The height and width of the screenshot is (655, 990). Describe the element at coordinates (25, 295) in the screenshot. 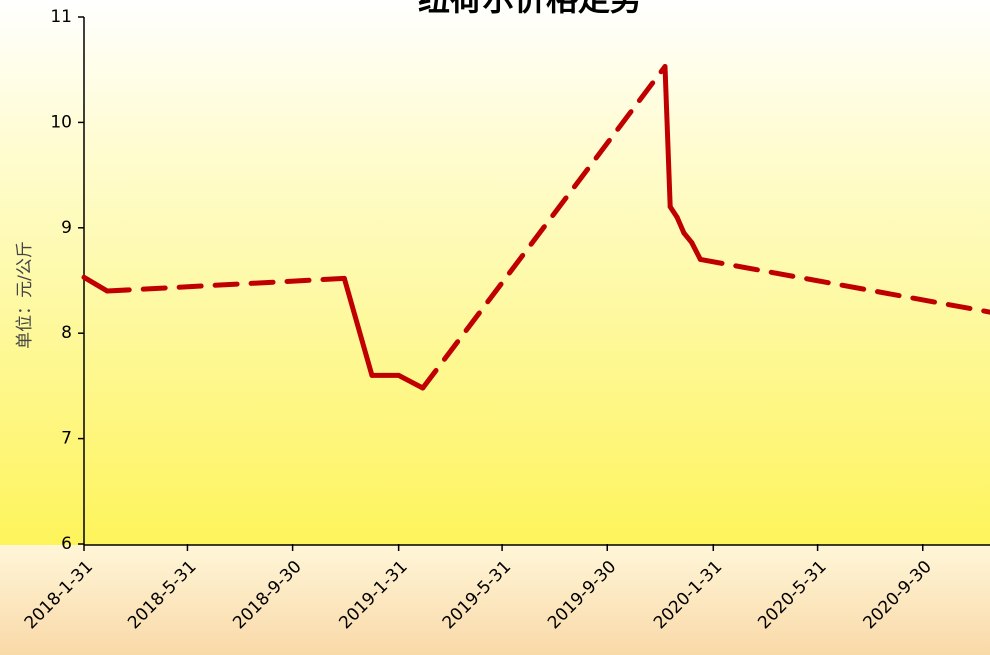

I see `y-axis-label: 单位：元/公斤` at that location.